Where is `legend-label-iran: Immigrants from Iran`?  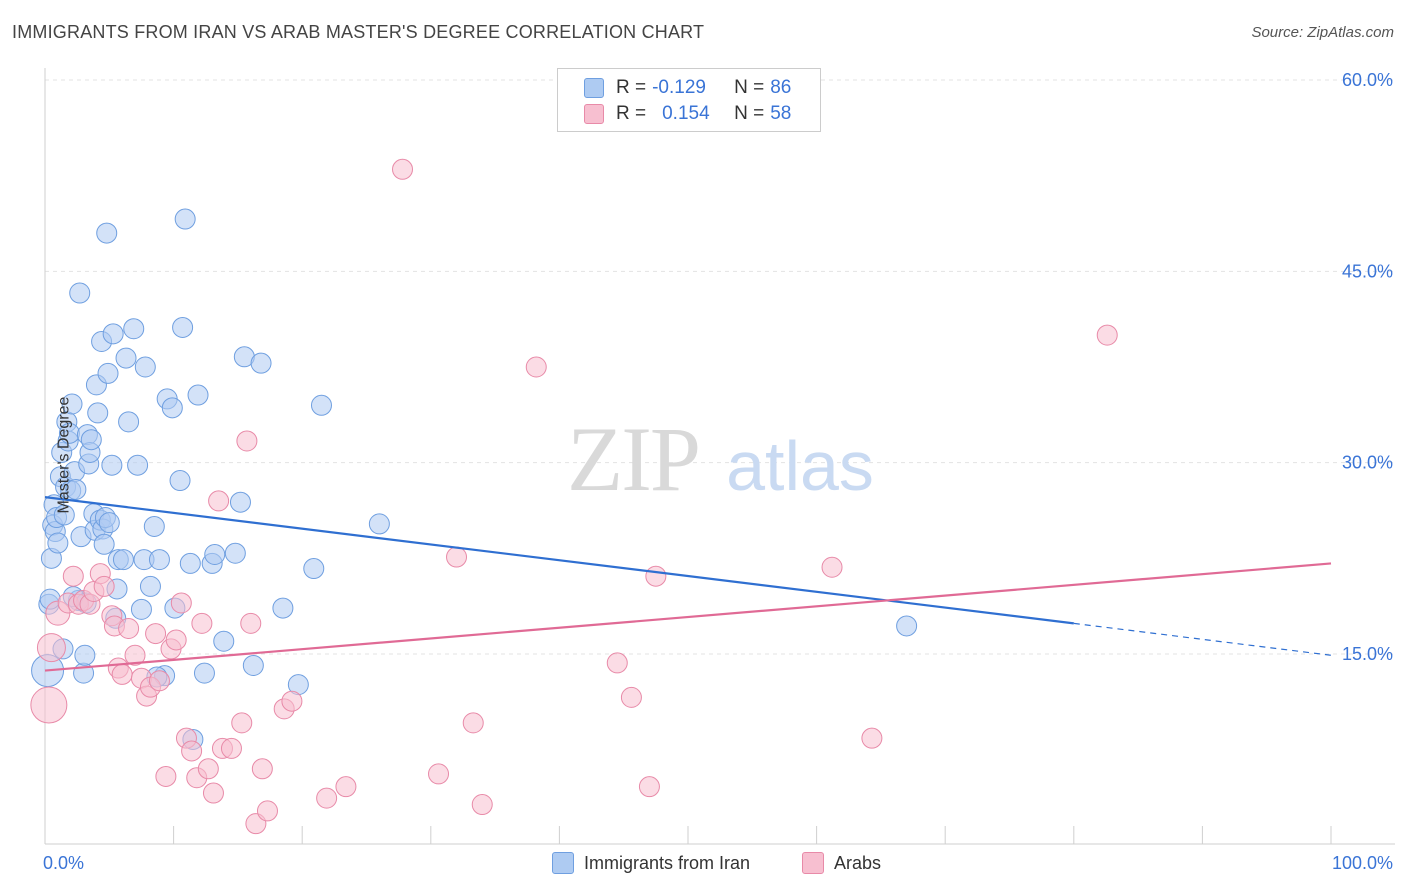 legend-label-iran: Immigrants from Iran is located at coordinates (667, 862).